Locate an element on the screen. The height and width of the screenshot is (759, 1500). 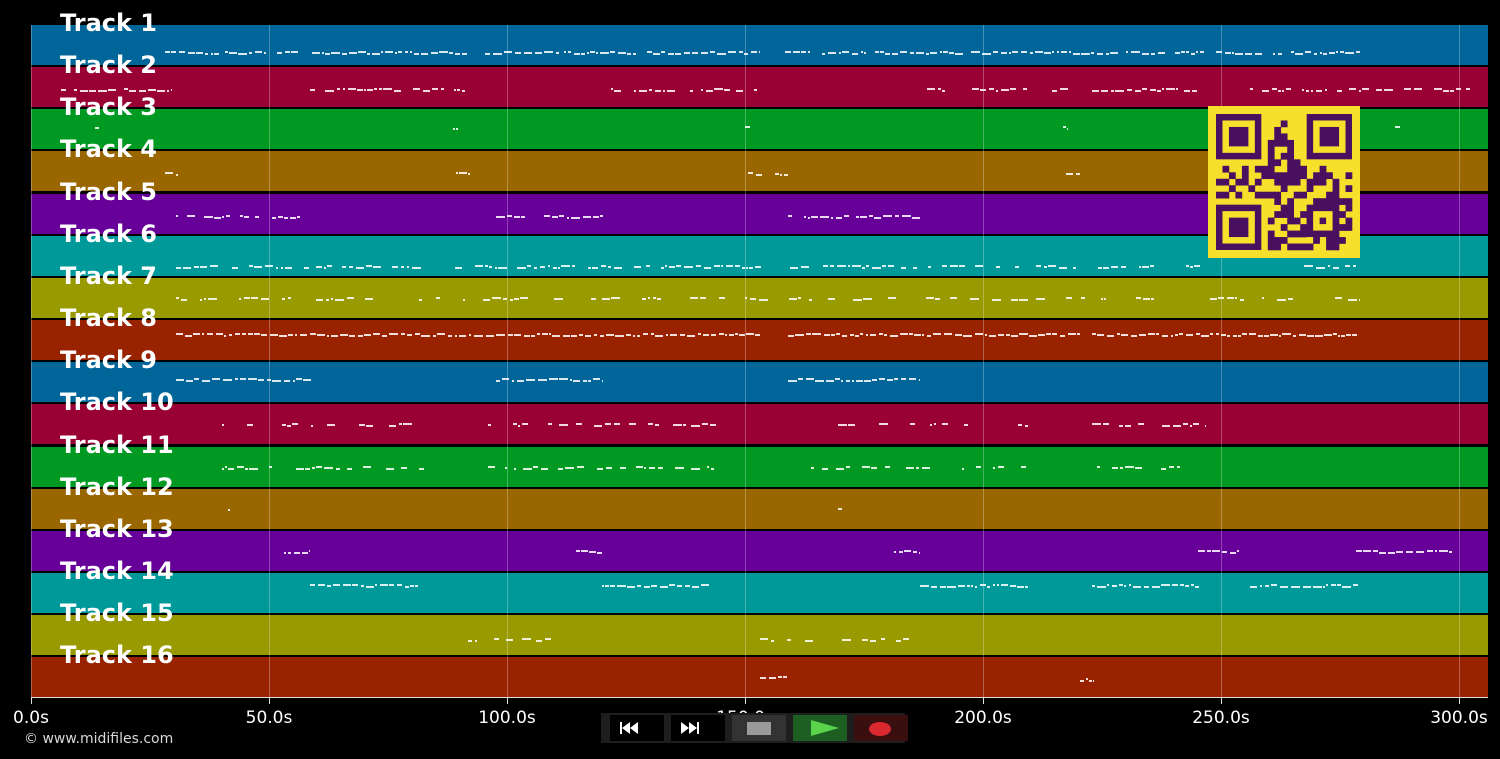
fast-forward-button is located at coordinates (698, 728).